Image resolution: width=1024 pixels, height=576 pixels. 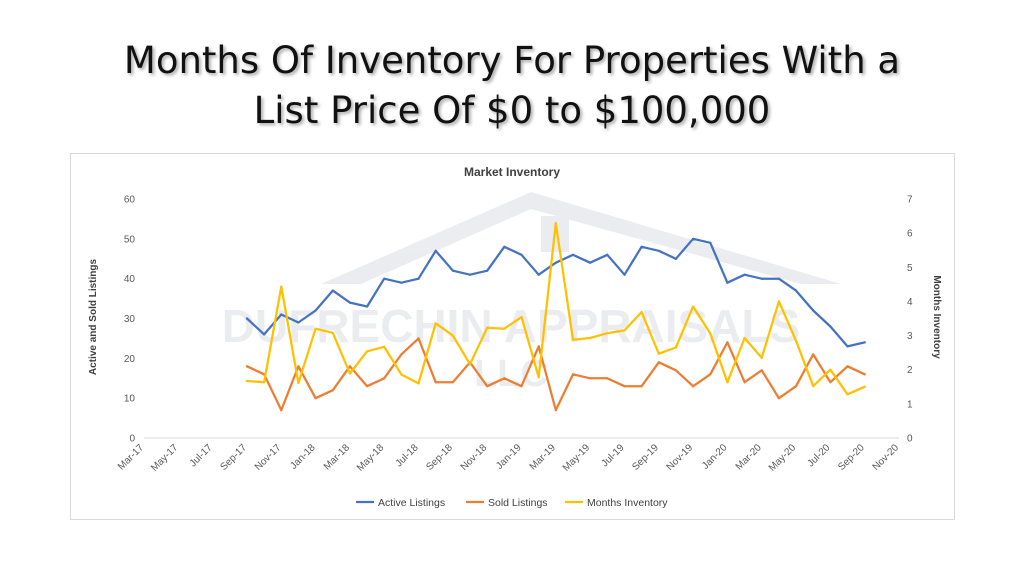 What do you see at coordinates (886, 457) in the screenshot?
I see `x-tick-label-nov-20: Nov-20` at bounding box center [886, 457].